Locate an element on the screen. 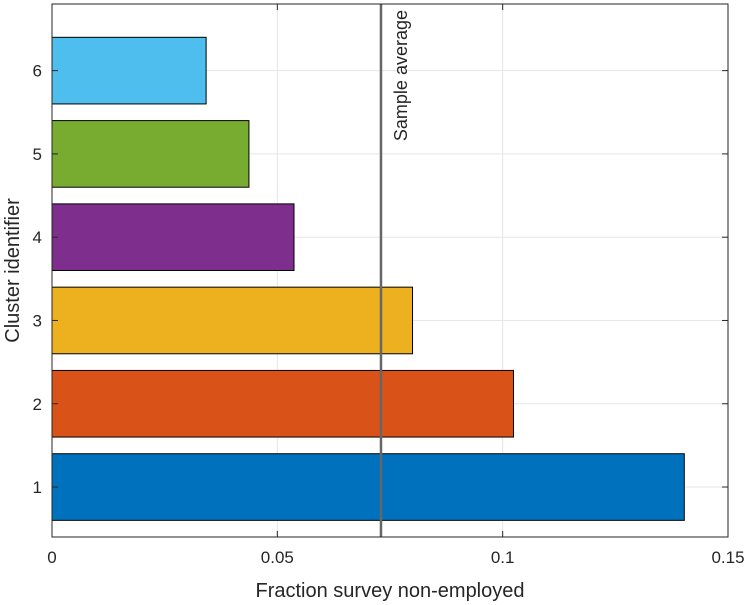  y-tick-label: 4 is located at coordinates (37, 237).